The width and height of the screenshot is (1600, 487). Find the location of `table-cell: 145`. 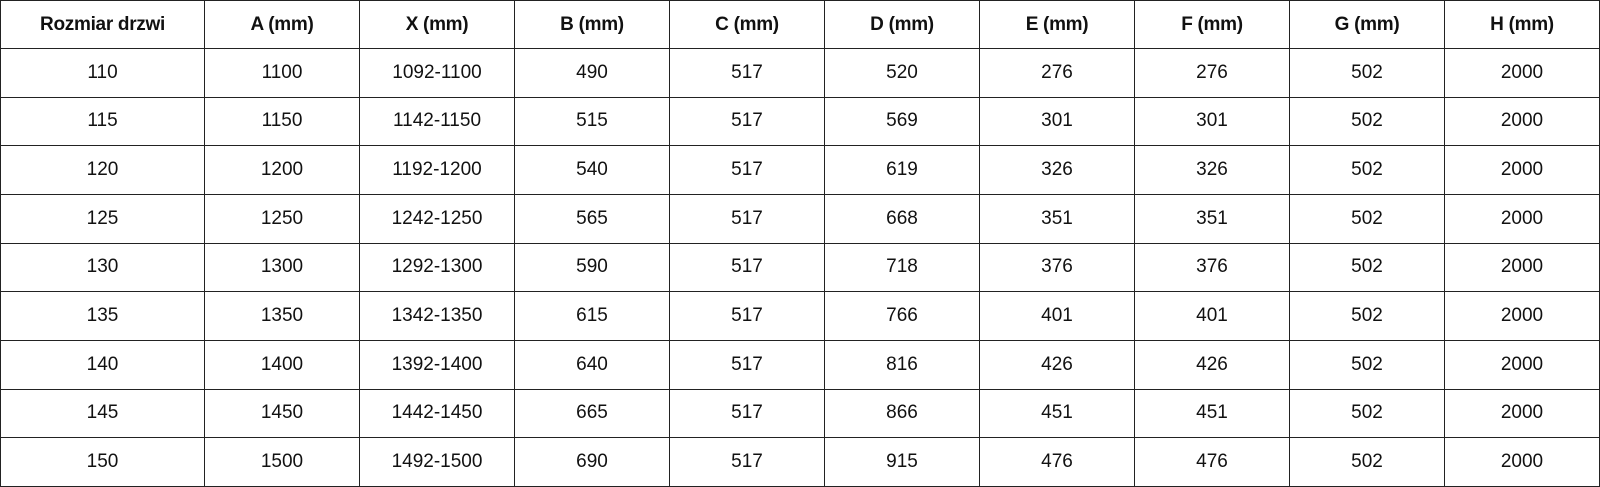

table-cell: 145 is located at coordinates (102, 413).